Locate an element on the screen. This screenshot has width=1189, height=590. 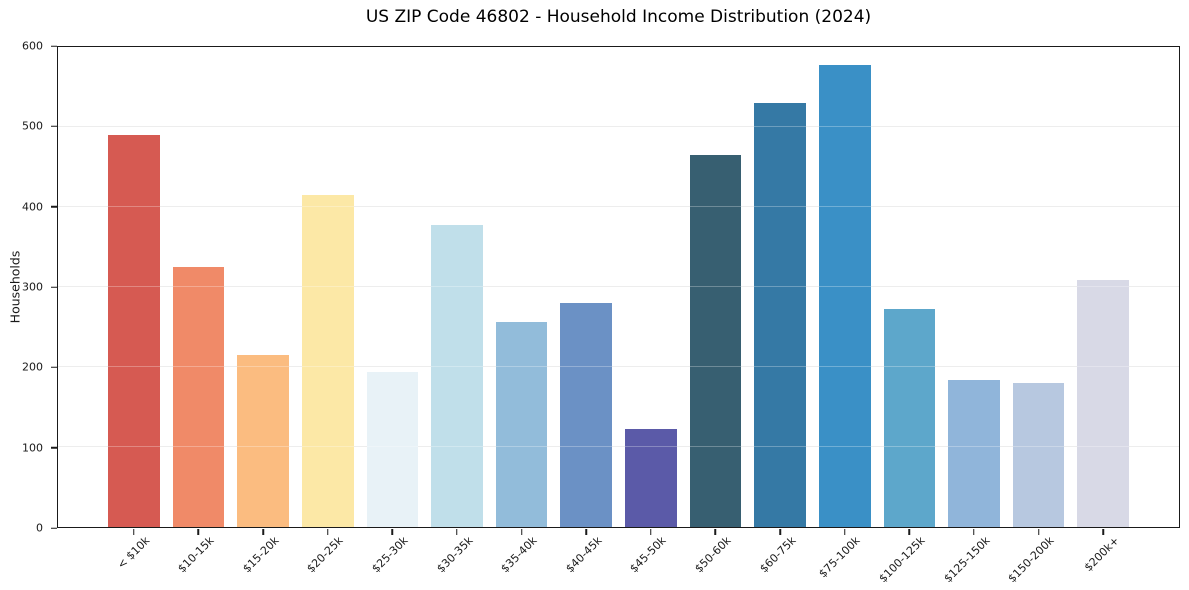
x-tick-label: $125-150k is located at coordinates (966, 560).